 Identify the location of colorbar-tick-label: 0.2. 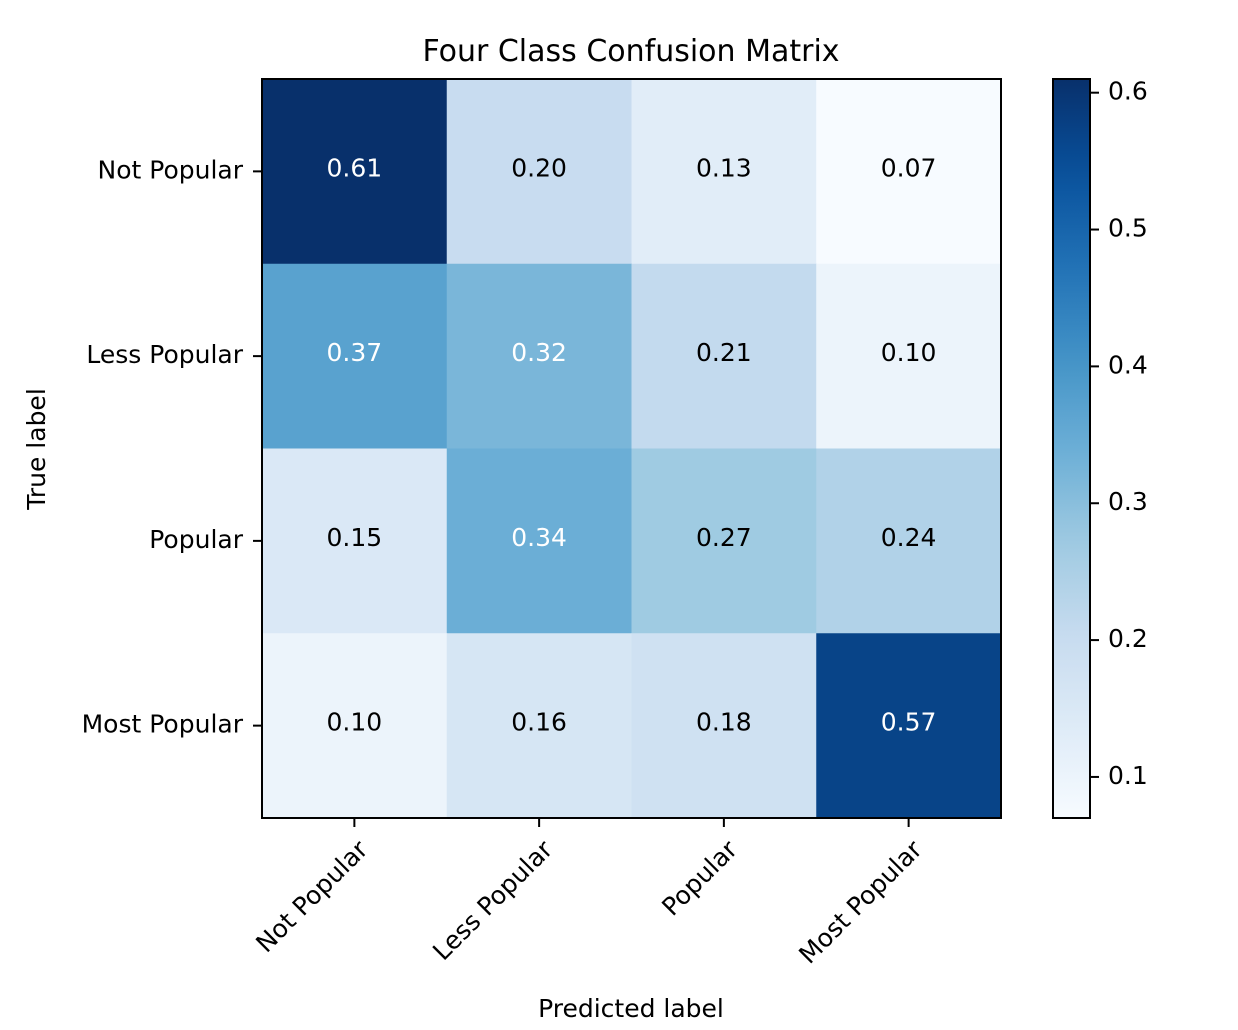
(1128, 638).